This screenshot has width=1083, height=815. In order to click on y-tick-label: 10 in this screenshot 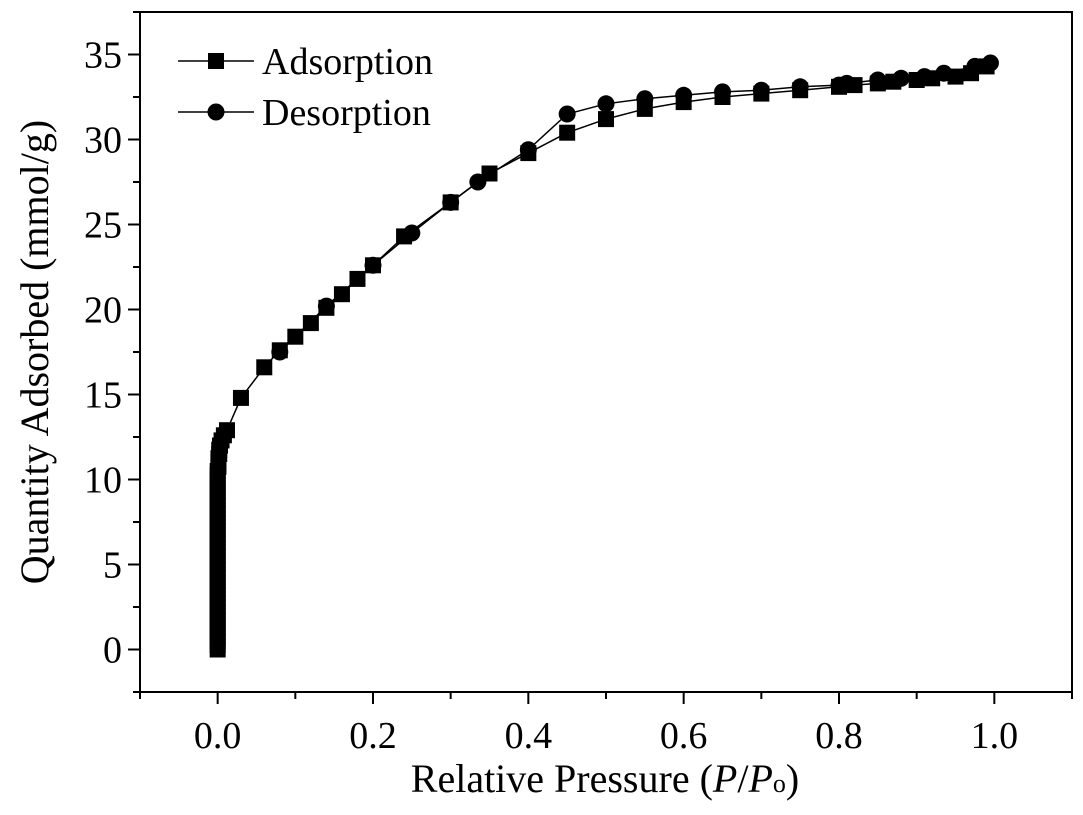, I will do `click(103, 481)`.